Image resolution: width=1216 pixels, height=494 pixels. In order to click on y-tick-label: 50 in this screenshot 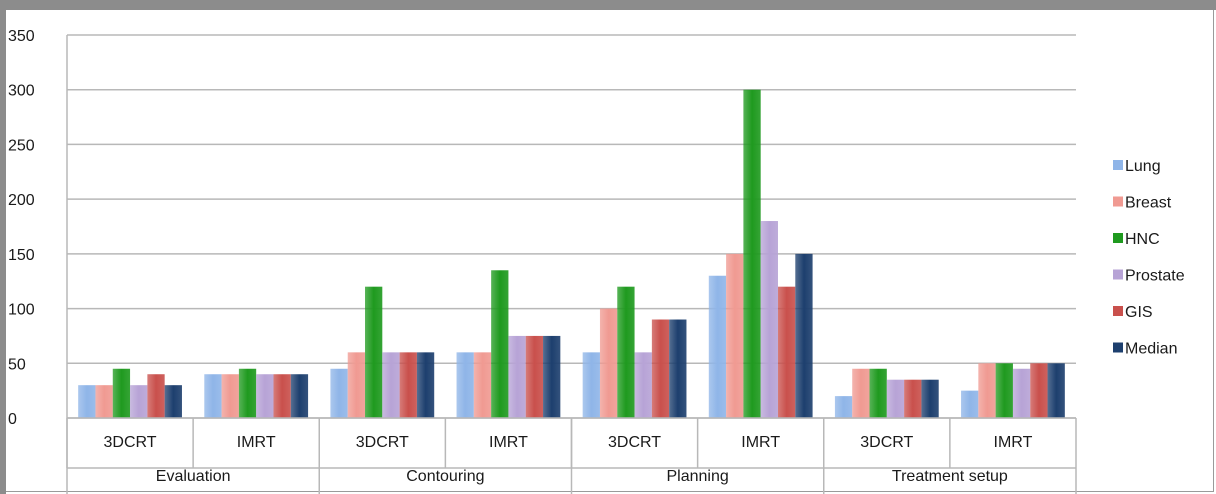, I will do `click(17, 364)`.